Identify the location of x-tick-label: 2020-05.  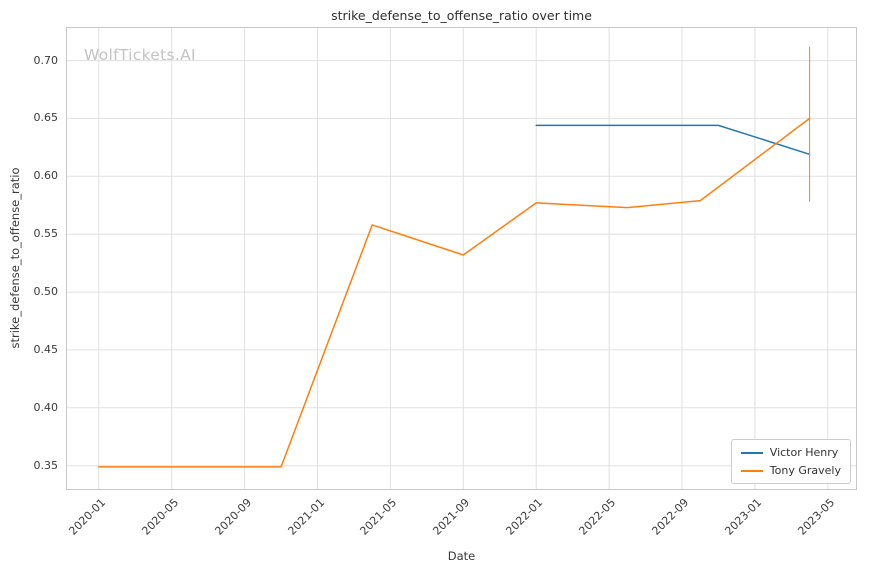
(160, 517).